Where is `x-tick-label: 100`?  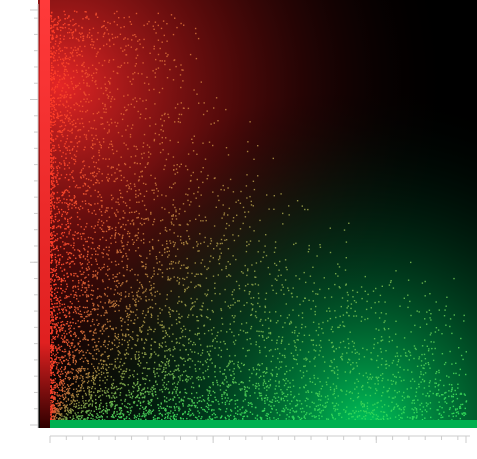
x-tick-label: 100 is located at coordinates (213, 452).